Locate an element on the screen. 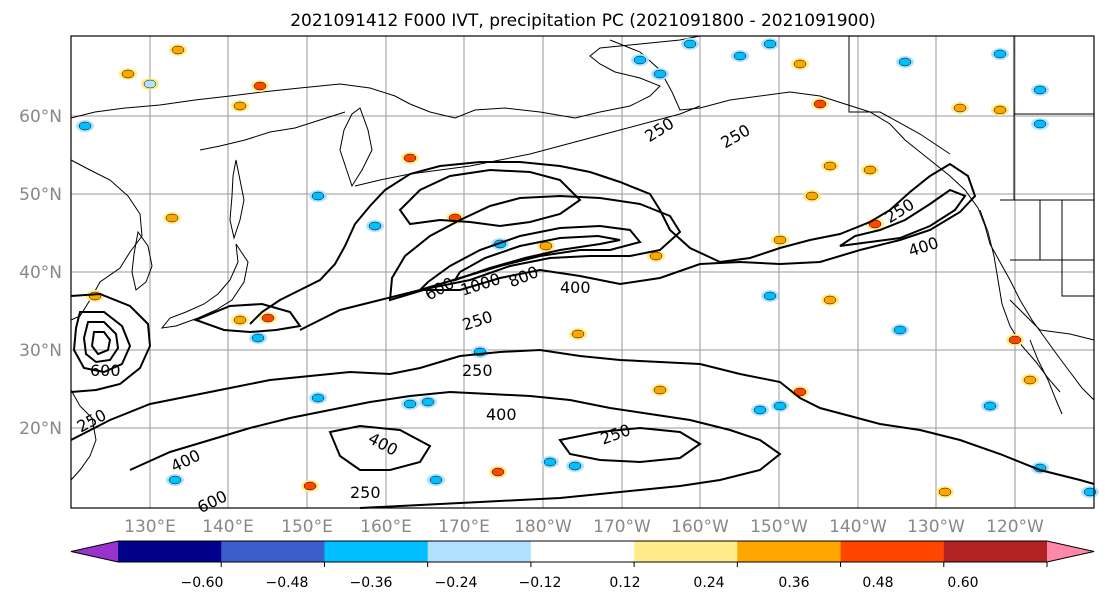  latitude-axis: 20°N 30°N 40°N 50°N 60°N is located at coordinates (40, 273).